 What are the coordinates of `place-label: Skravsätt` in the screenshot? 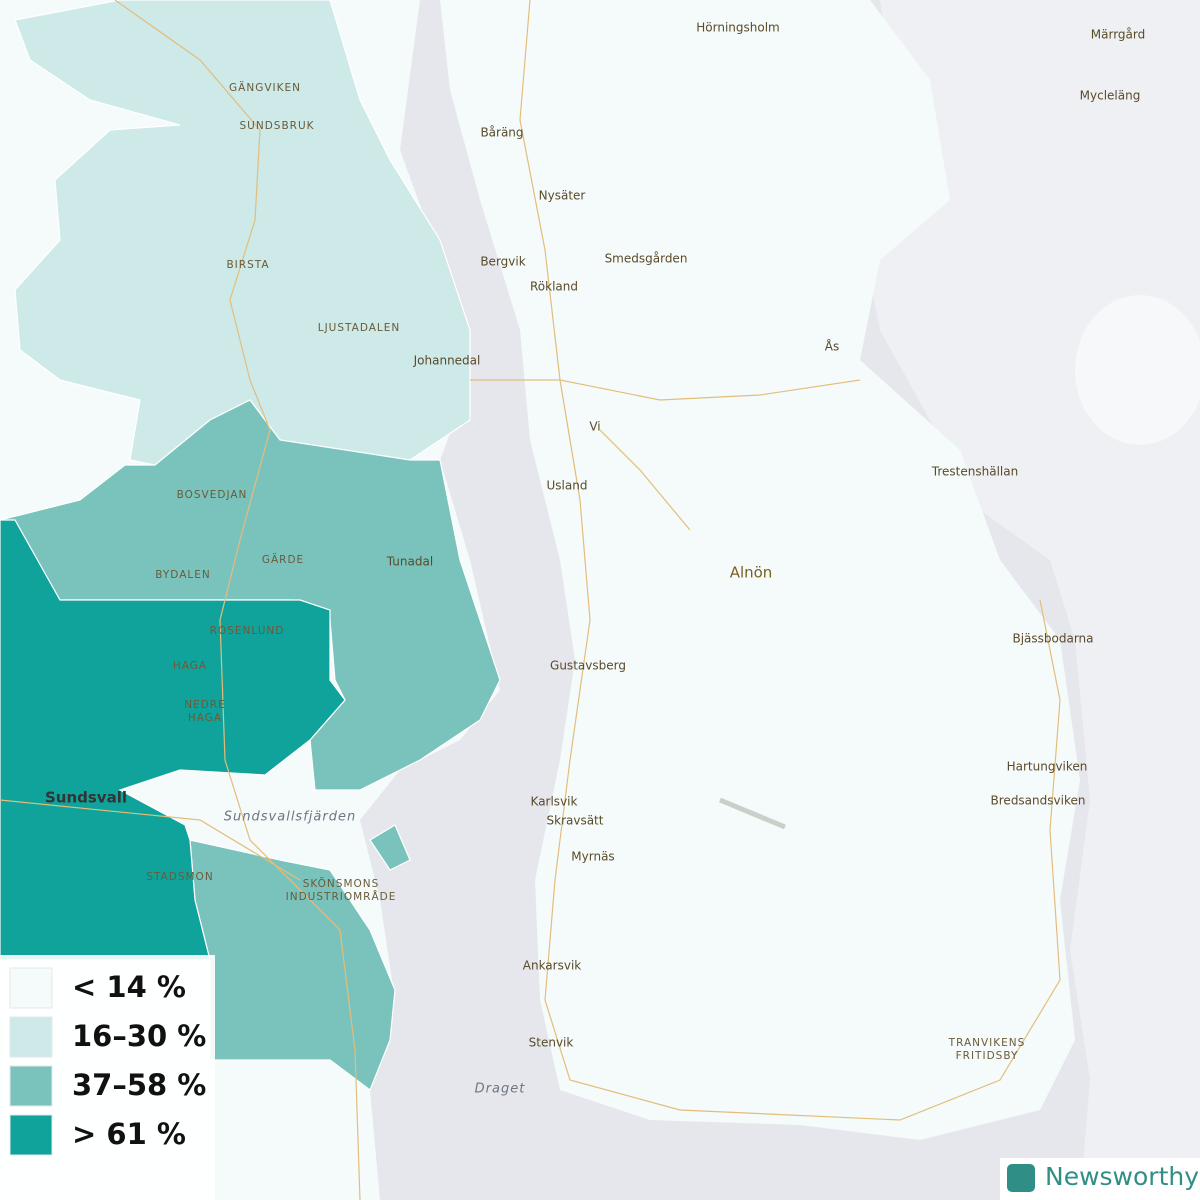 It's located at (575, 821).